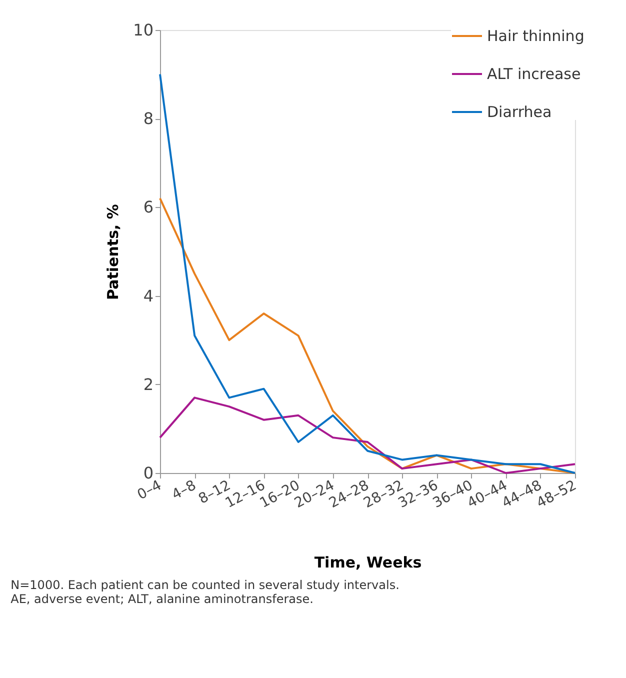 The image size is (626, 678). Describe the element at coordinates (184, 490) in the screenshot. I see `x-tick-label: 4–8` at that location.